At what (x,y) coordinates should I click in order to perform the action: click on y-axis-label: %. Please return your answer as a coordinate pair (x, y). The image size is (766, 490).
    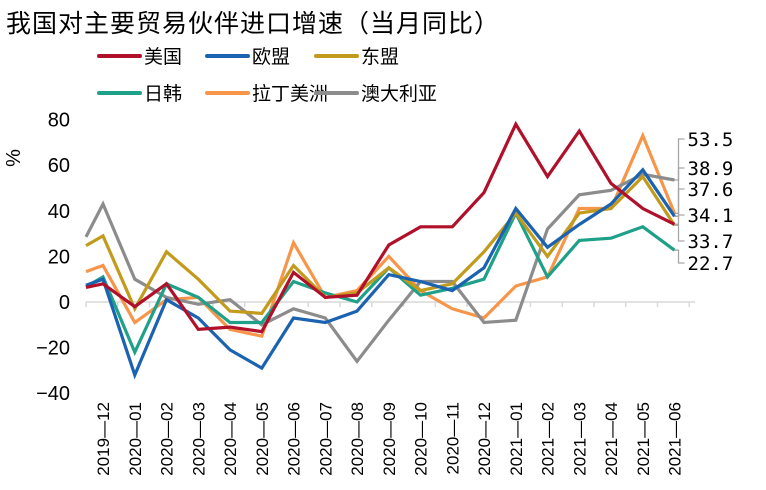
    Looking at the image, I should click on (14, 158).